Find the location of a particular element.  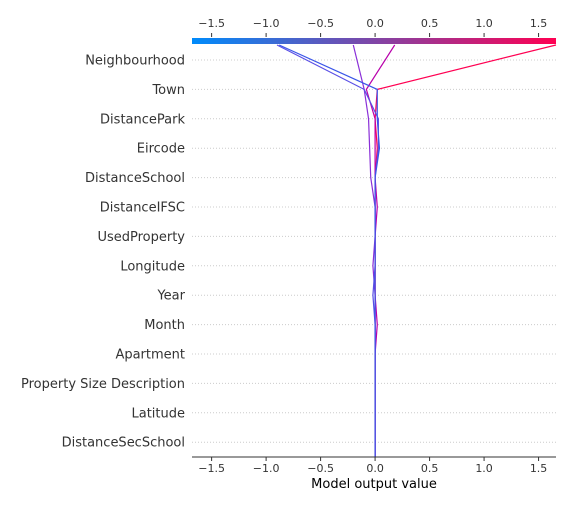

feature-label: DistancePark is located at coordinates (142, 119).